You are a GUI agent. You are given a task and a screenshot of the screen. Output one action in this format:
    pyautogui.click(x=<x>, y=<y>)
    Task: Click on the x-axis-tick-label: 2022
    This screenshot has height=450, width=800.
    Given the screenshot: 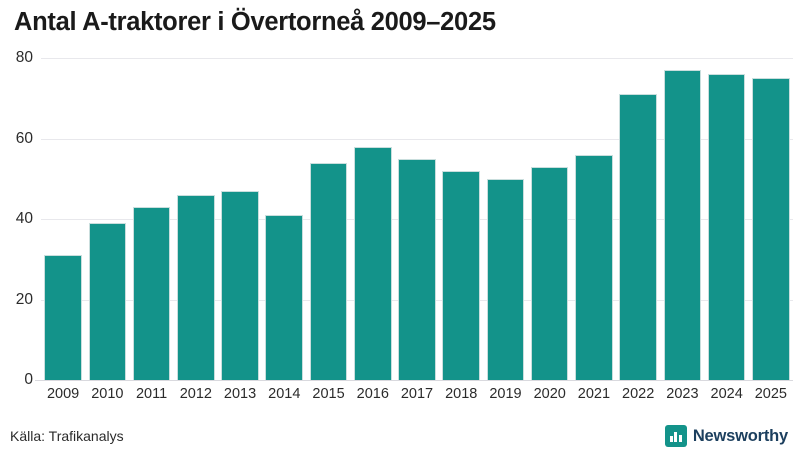 What is the action you would take?
    pyautogui.click(x=638, y=394)
    